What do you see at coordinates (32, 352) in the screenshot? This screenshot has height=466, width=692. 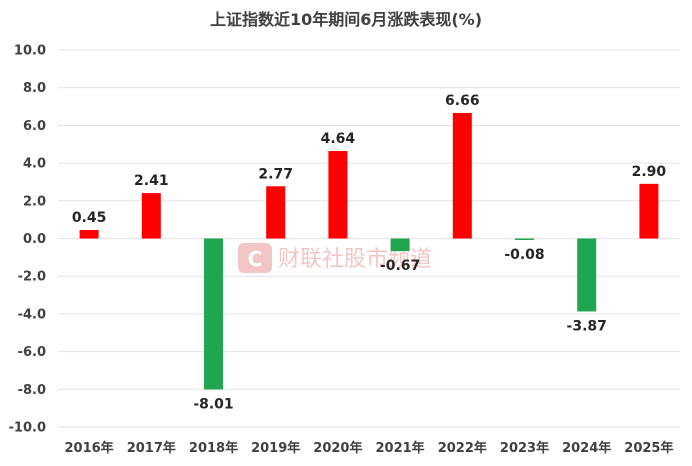 I see `y-tick-label: -6.0` at bounding box center [32, 352].